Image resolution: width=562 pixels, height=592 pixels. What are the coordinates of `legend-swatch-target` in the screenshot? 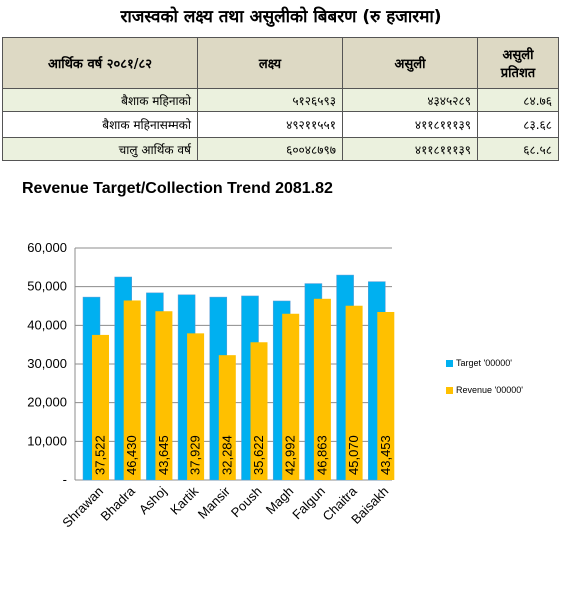 It's located at (449, 364).